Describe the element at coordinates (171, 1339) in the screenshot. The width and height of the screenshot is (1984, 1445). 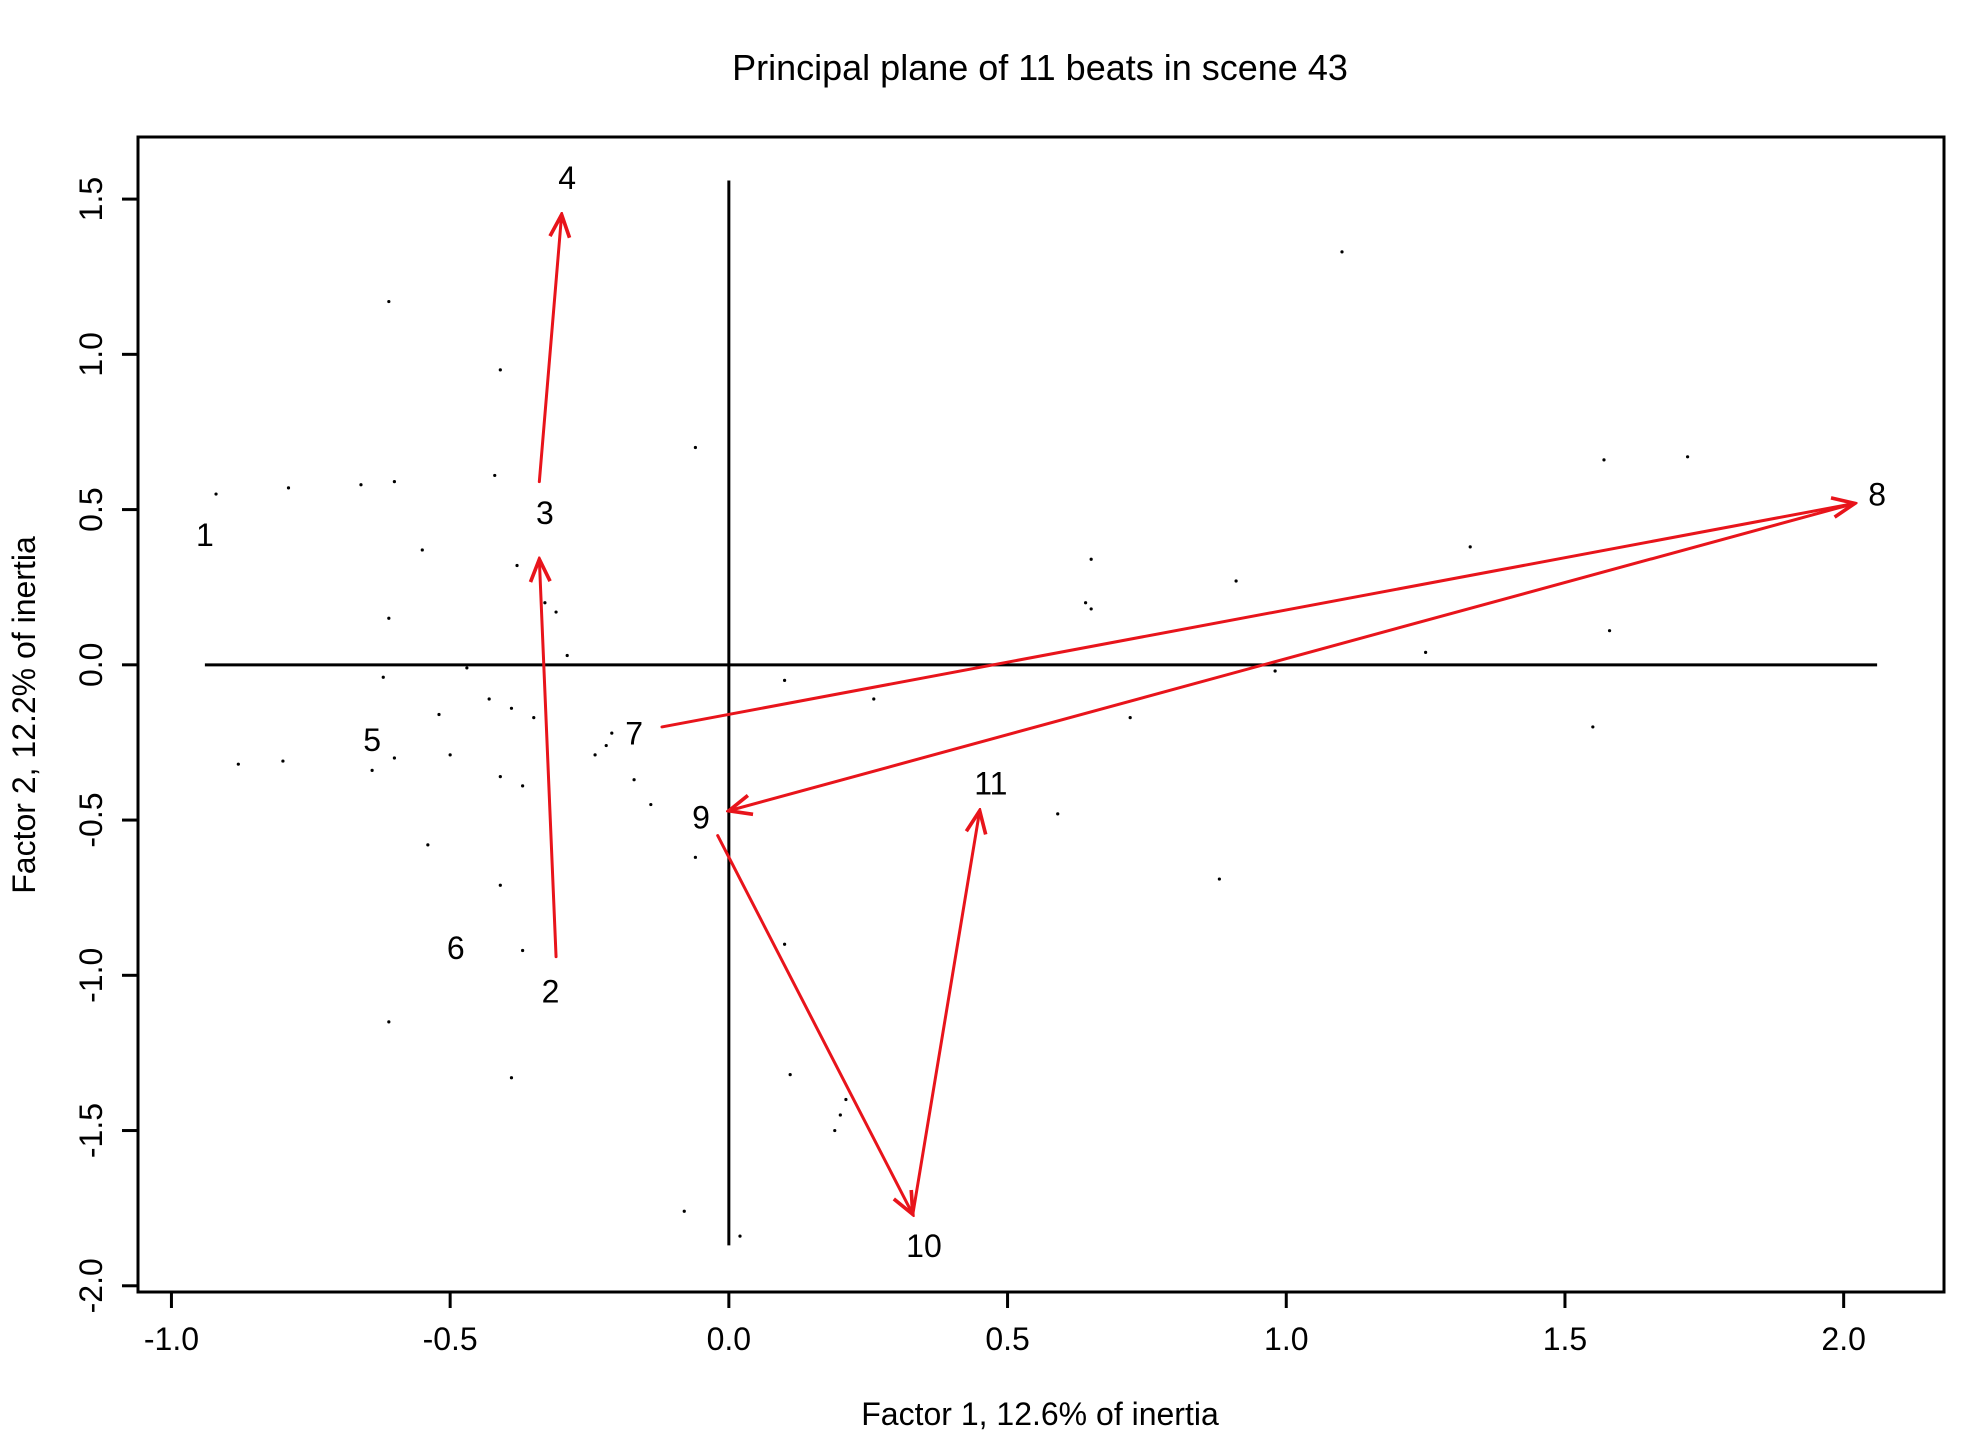
I see `x-tick-label: -1.0` at that location.